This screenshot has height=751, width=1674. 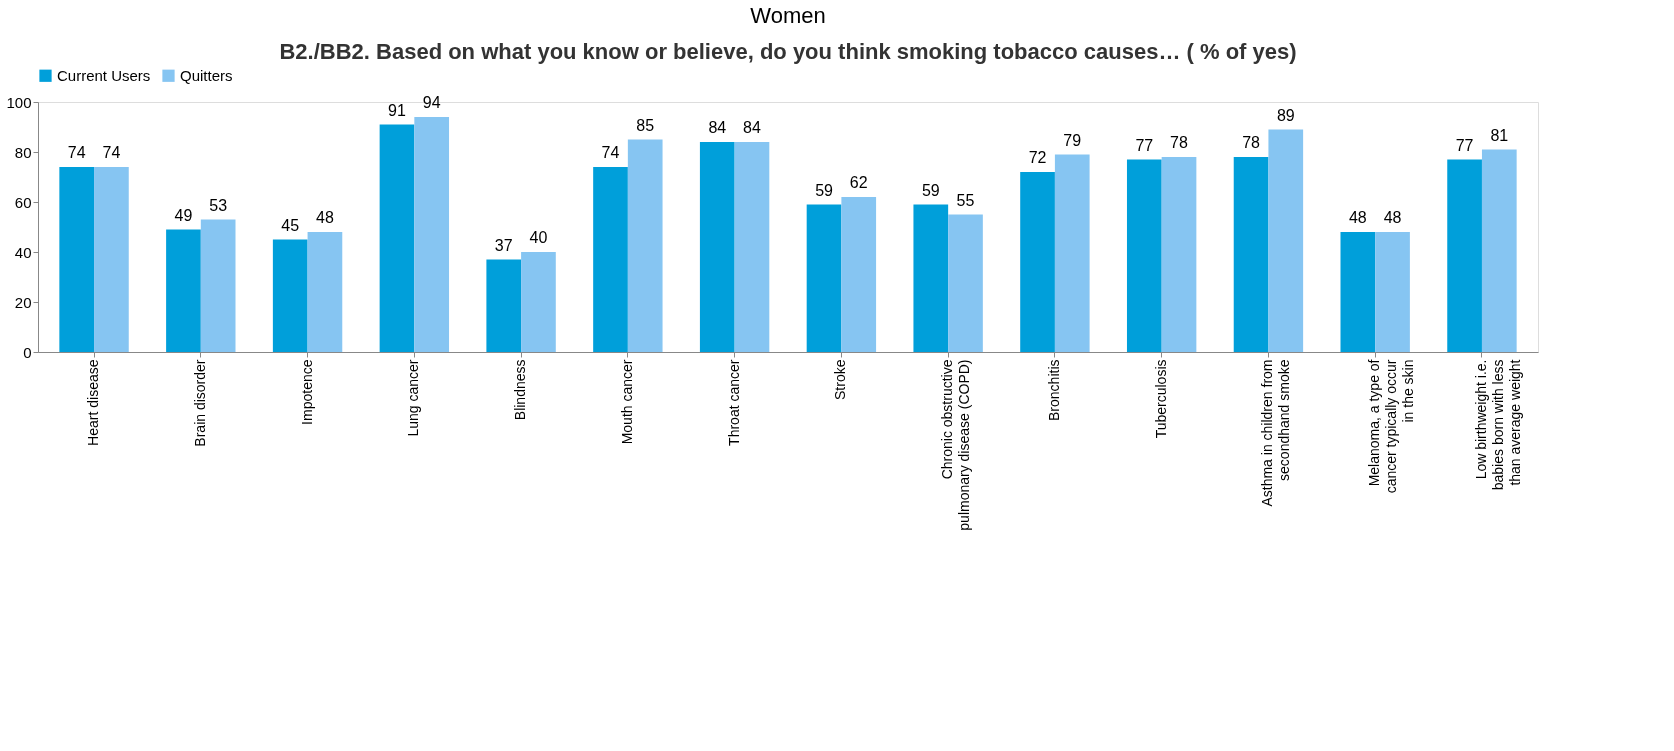 What do you see at coordinates (1499, 135) in the screenshot?
I see `data-label: 81` at bounding box center [1499, 135].